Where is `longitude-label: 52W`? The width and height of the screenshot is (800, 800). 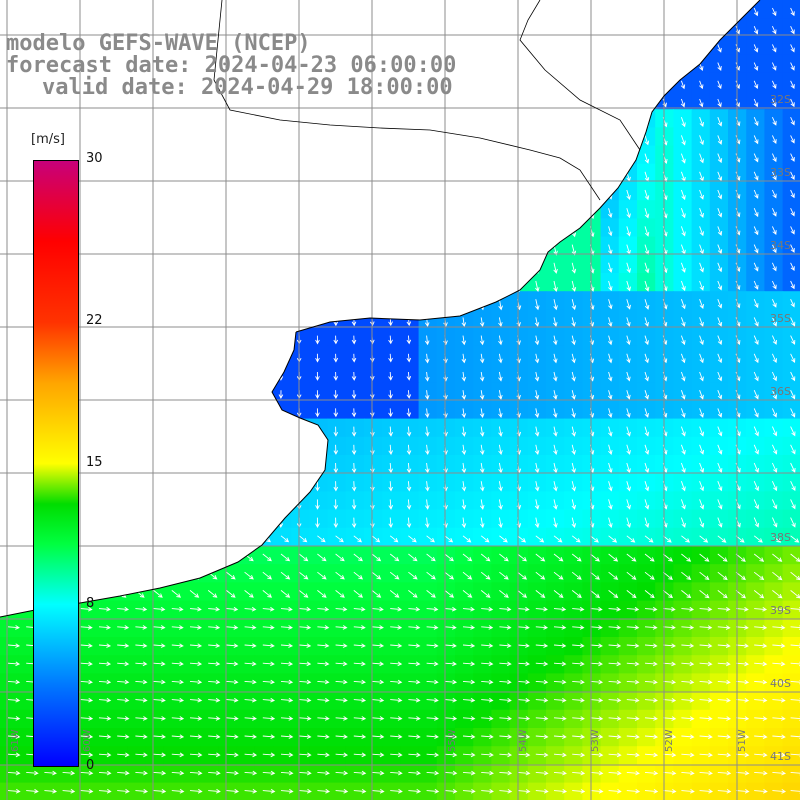 longitude-label: 52W is located at coordinates (669, 740).